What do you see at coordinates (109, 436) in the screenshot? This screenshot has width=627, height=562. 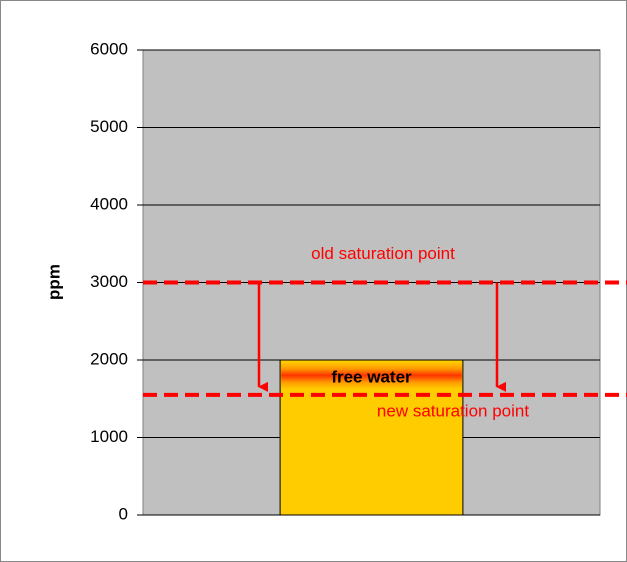 I see `y-tick-label: 1000` at bounding box center [109, 436].